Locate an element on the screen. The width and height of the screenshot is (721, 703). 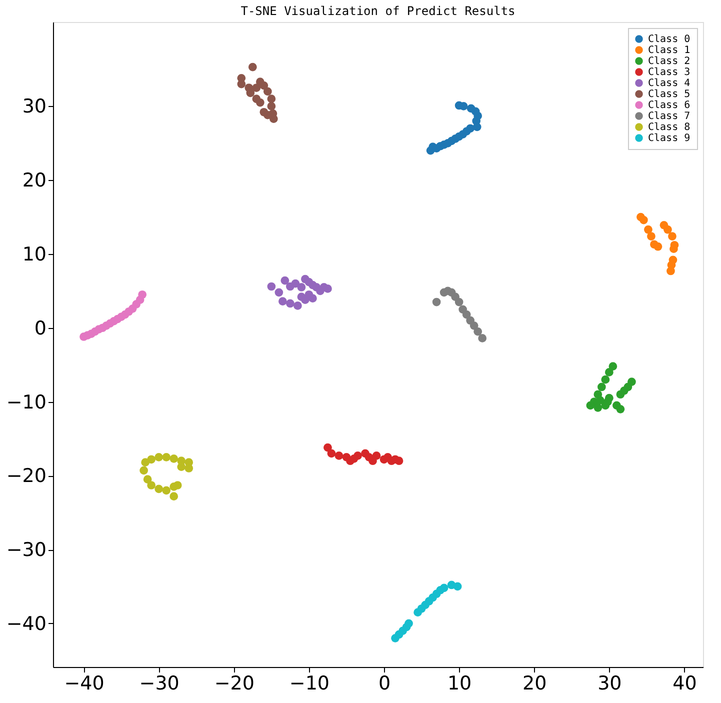
legend-label: Class 7 is located at coordinates (669, 116).